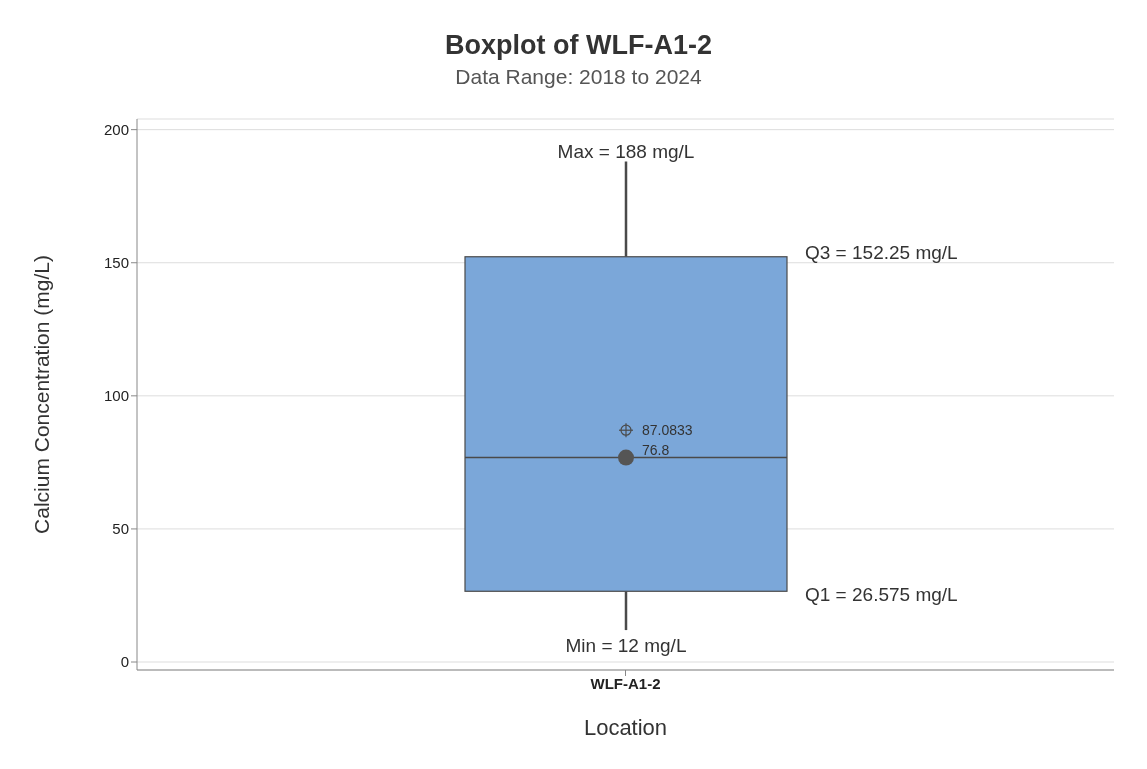  Describe the element at coordinates (42, 394) in the screenshot. I see `y-axis-title: Calcium Concentration (mg/L)` at that location.